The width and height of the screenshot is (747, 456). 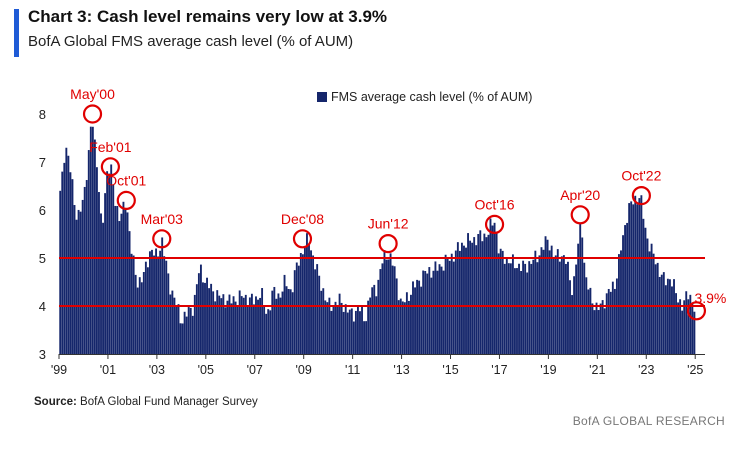 What do you see at coordinates (16, 33) in the screenshot?
I see `title-accent-bar` at bounding box center [16, 33].